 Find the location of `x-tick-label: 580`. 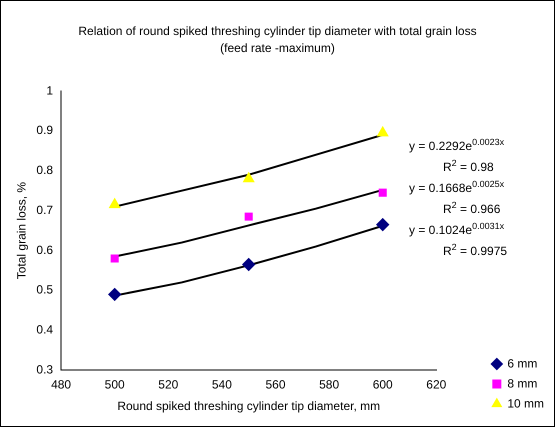

x-tick-label: 580 is located at coordinates (329, 385).